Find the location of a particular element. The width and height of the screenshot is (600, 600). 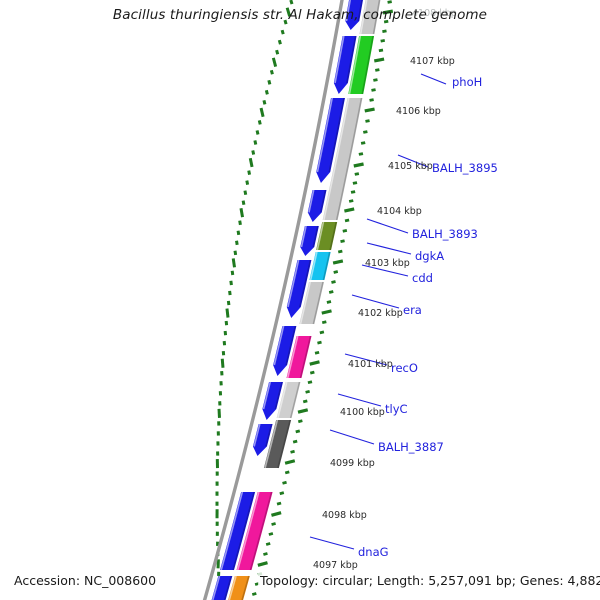

gene-label-tlyc: tlyC is located at coordinates (396, 409).